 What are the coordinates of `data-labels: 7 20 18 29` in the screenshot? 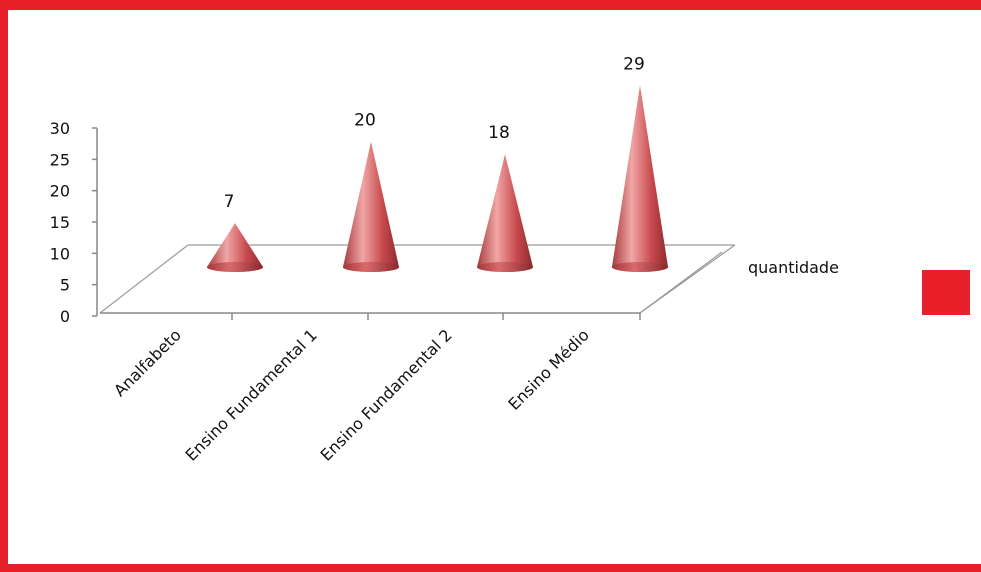 It's located at (434, 133).